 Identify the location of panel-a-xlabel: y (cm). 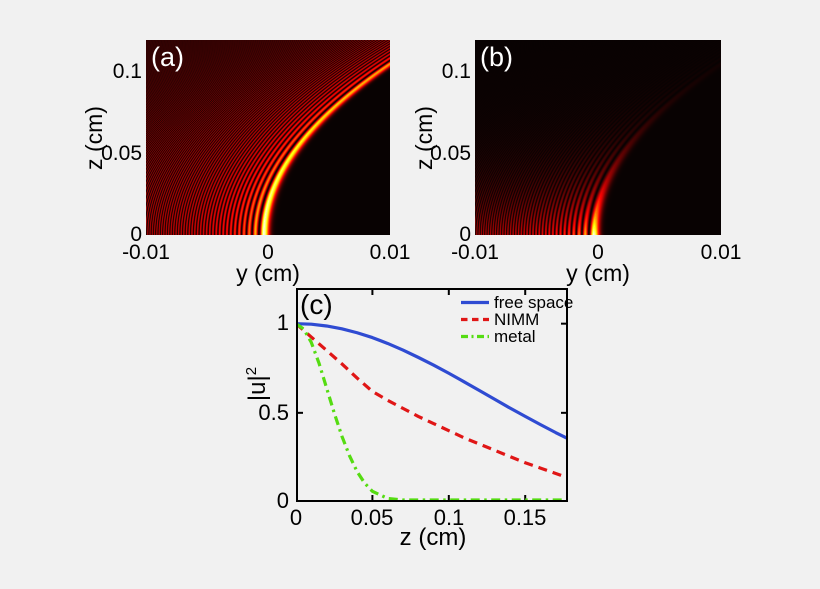
(268, 273).